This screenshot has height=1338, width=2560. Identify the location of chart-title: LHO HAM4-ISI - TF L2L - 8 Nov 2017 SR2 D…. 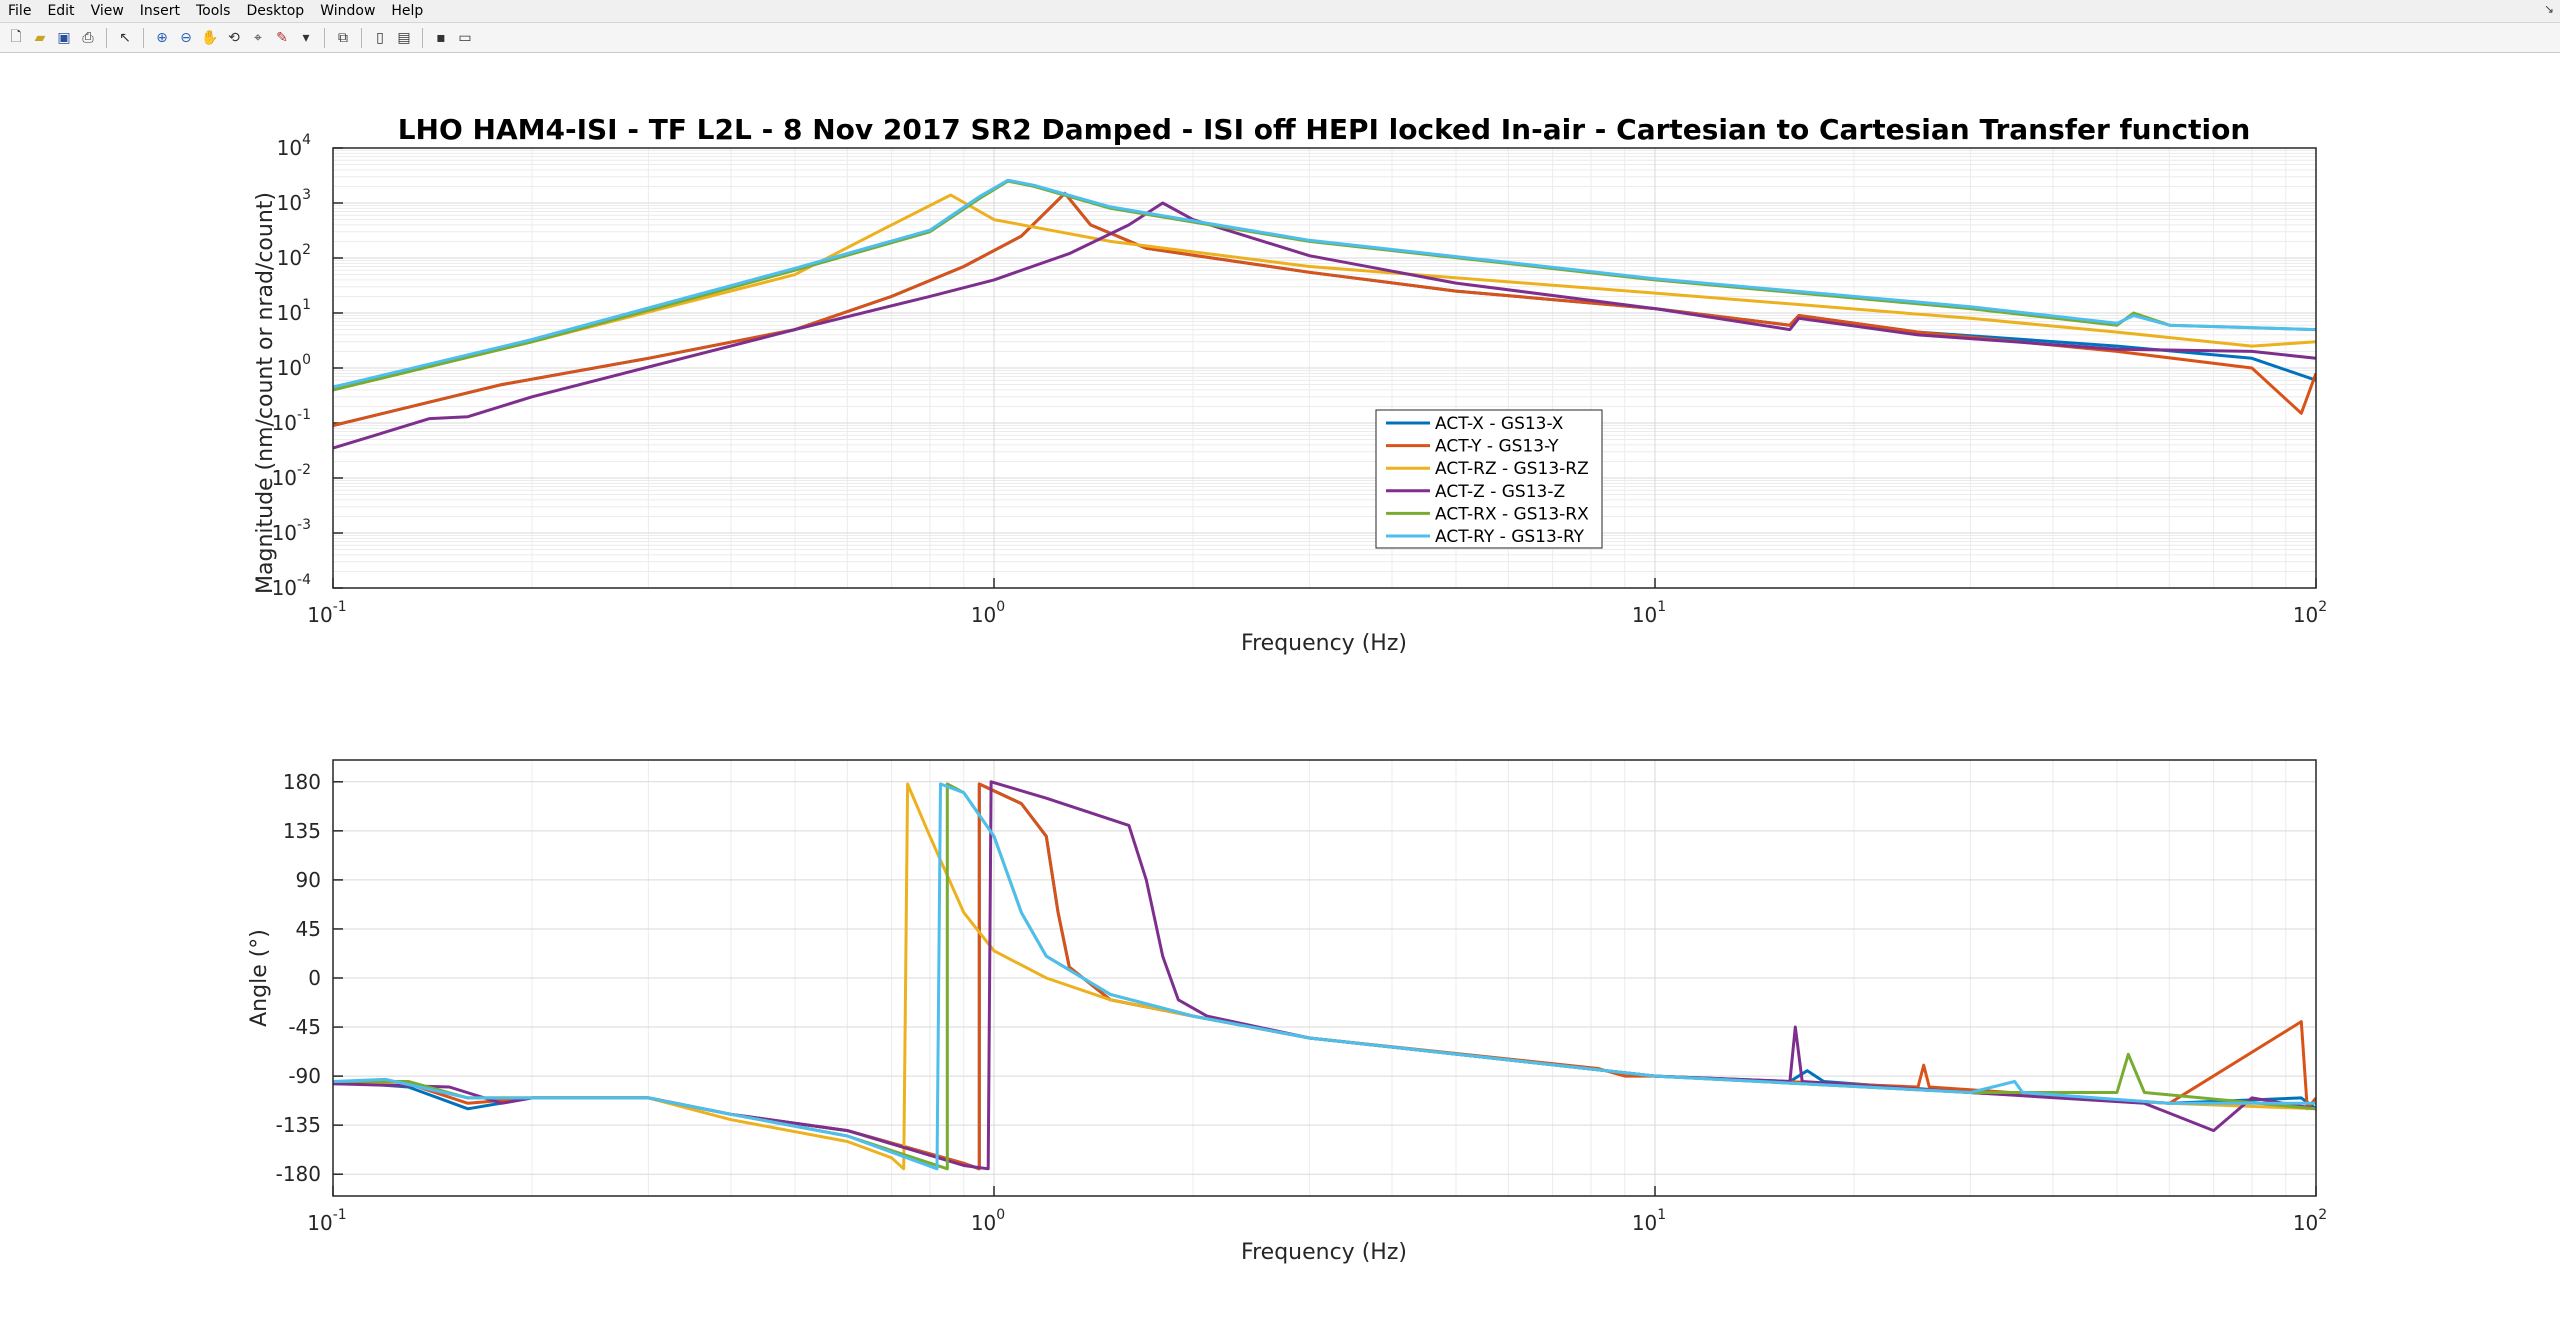
(1324, 129).